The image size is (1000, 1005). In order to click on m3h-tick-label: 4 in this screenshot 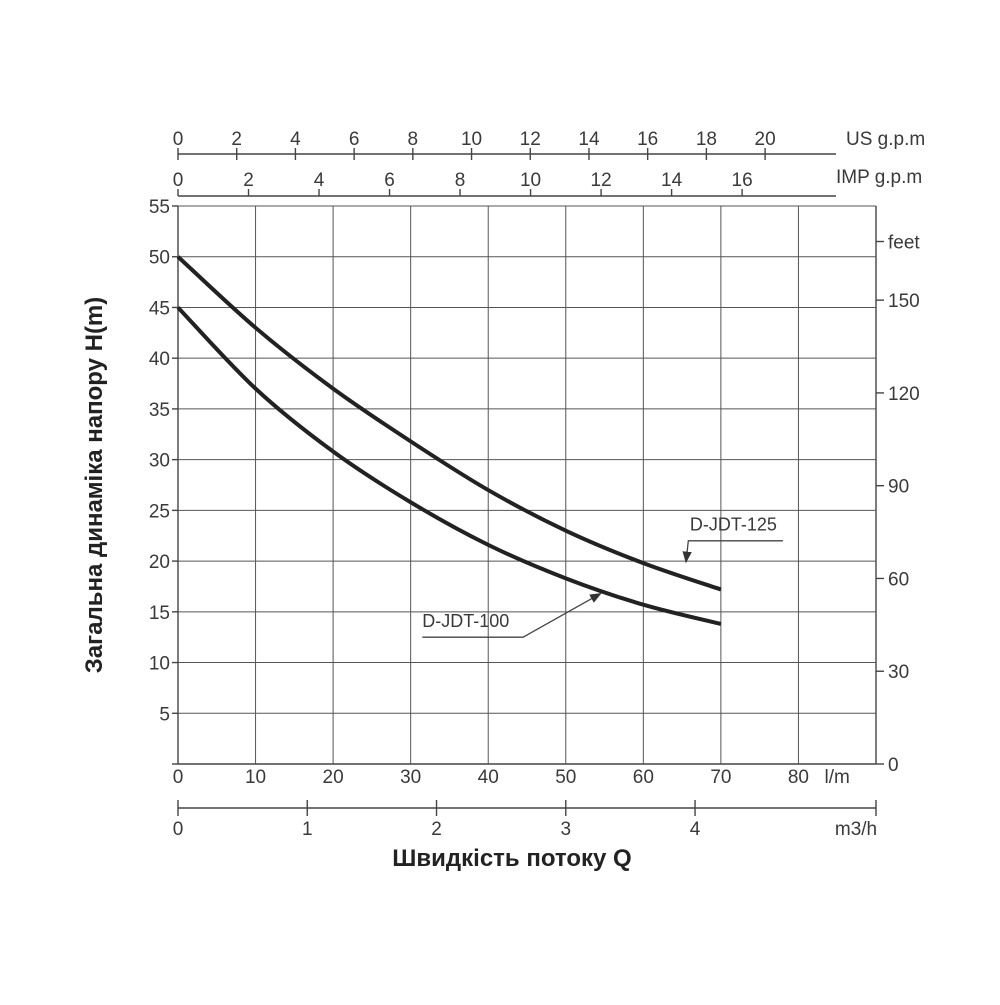, I will do `click(695, 829)`.